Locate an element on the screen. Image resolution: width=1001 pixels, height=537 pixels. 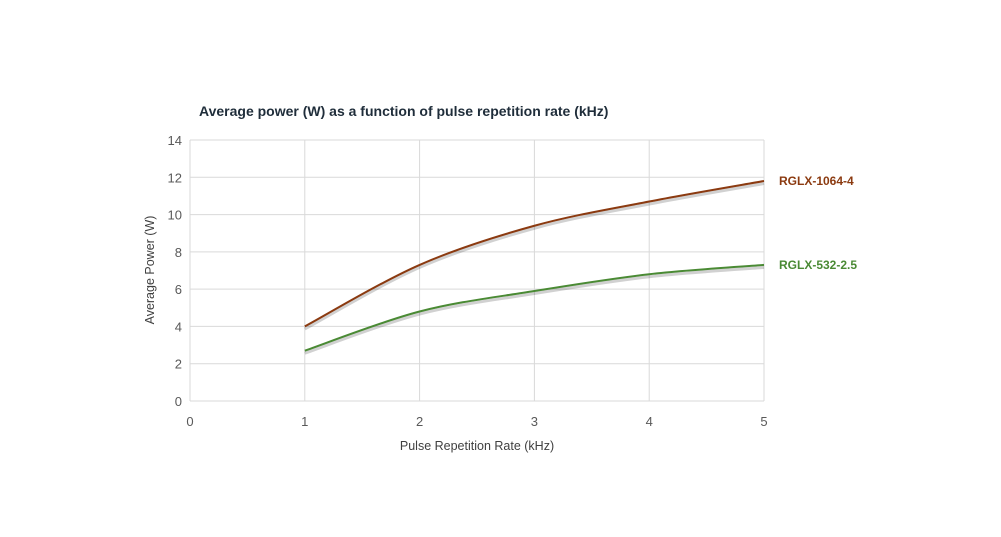
x-axis-ticks: 0 1 2 3 4 5 is located at coordinates (476, 421).